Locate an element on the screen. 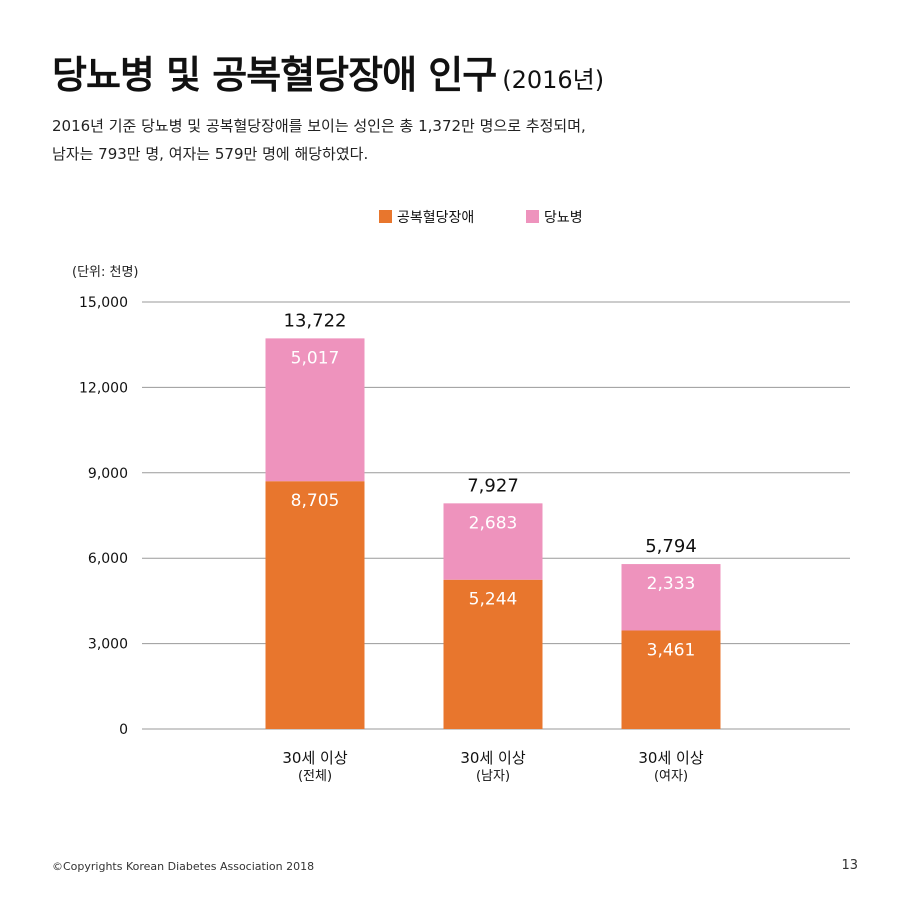 This screenshot has height=910, width=908. legend-label-1: 공복혈당장애 is located at coordinates (435, 218).